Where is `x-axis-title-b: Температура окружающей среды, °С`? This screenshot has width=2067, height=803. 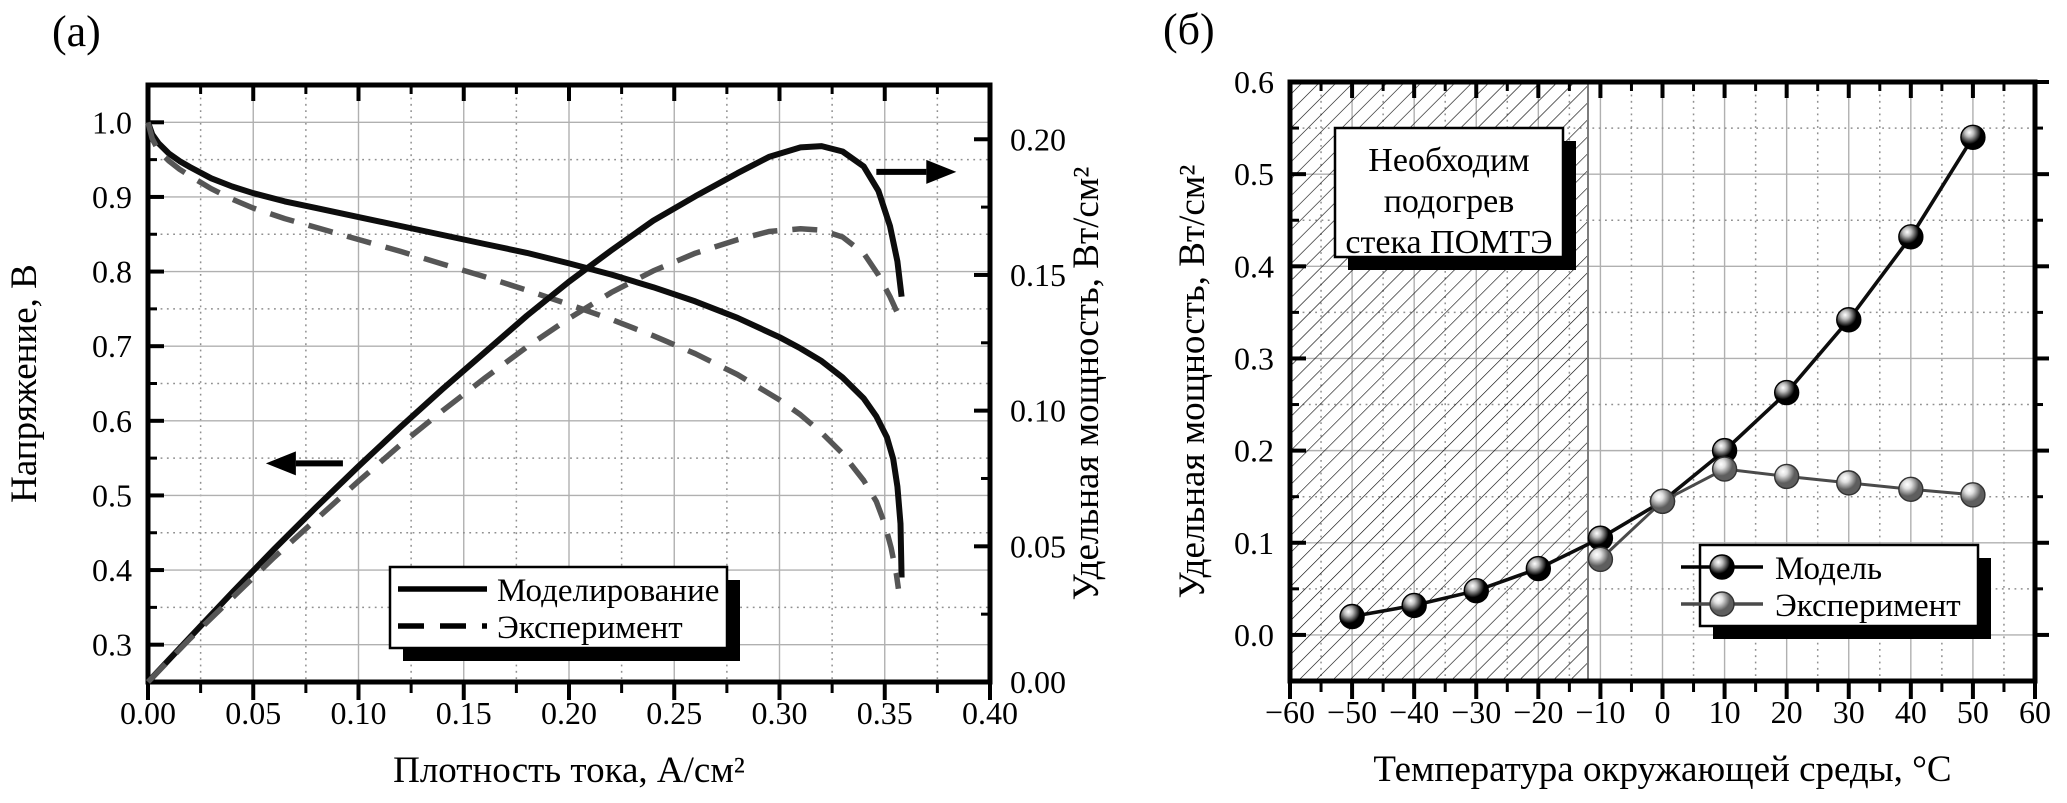 x-axis-title-b: Температура окружающей среды, °С is located at coordinates (1662, 769).